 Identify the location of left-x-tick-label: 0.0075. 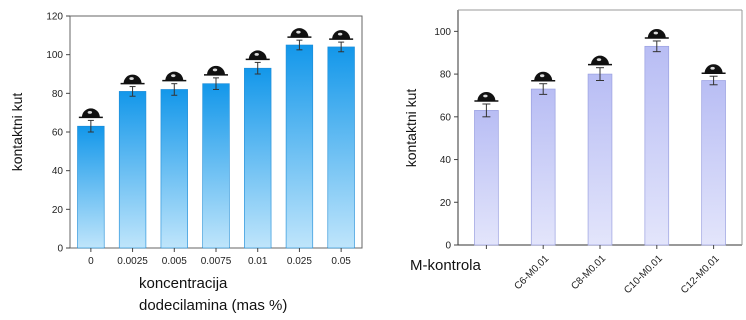
(216, 261).